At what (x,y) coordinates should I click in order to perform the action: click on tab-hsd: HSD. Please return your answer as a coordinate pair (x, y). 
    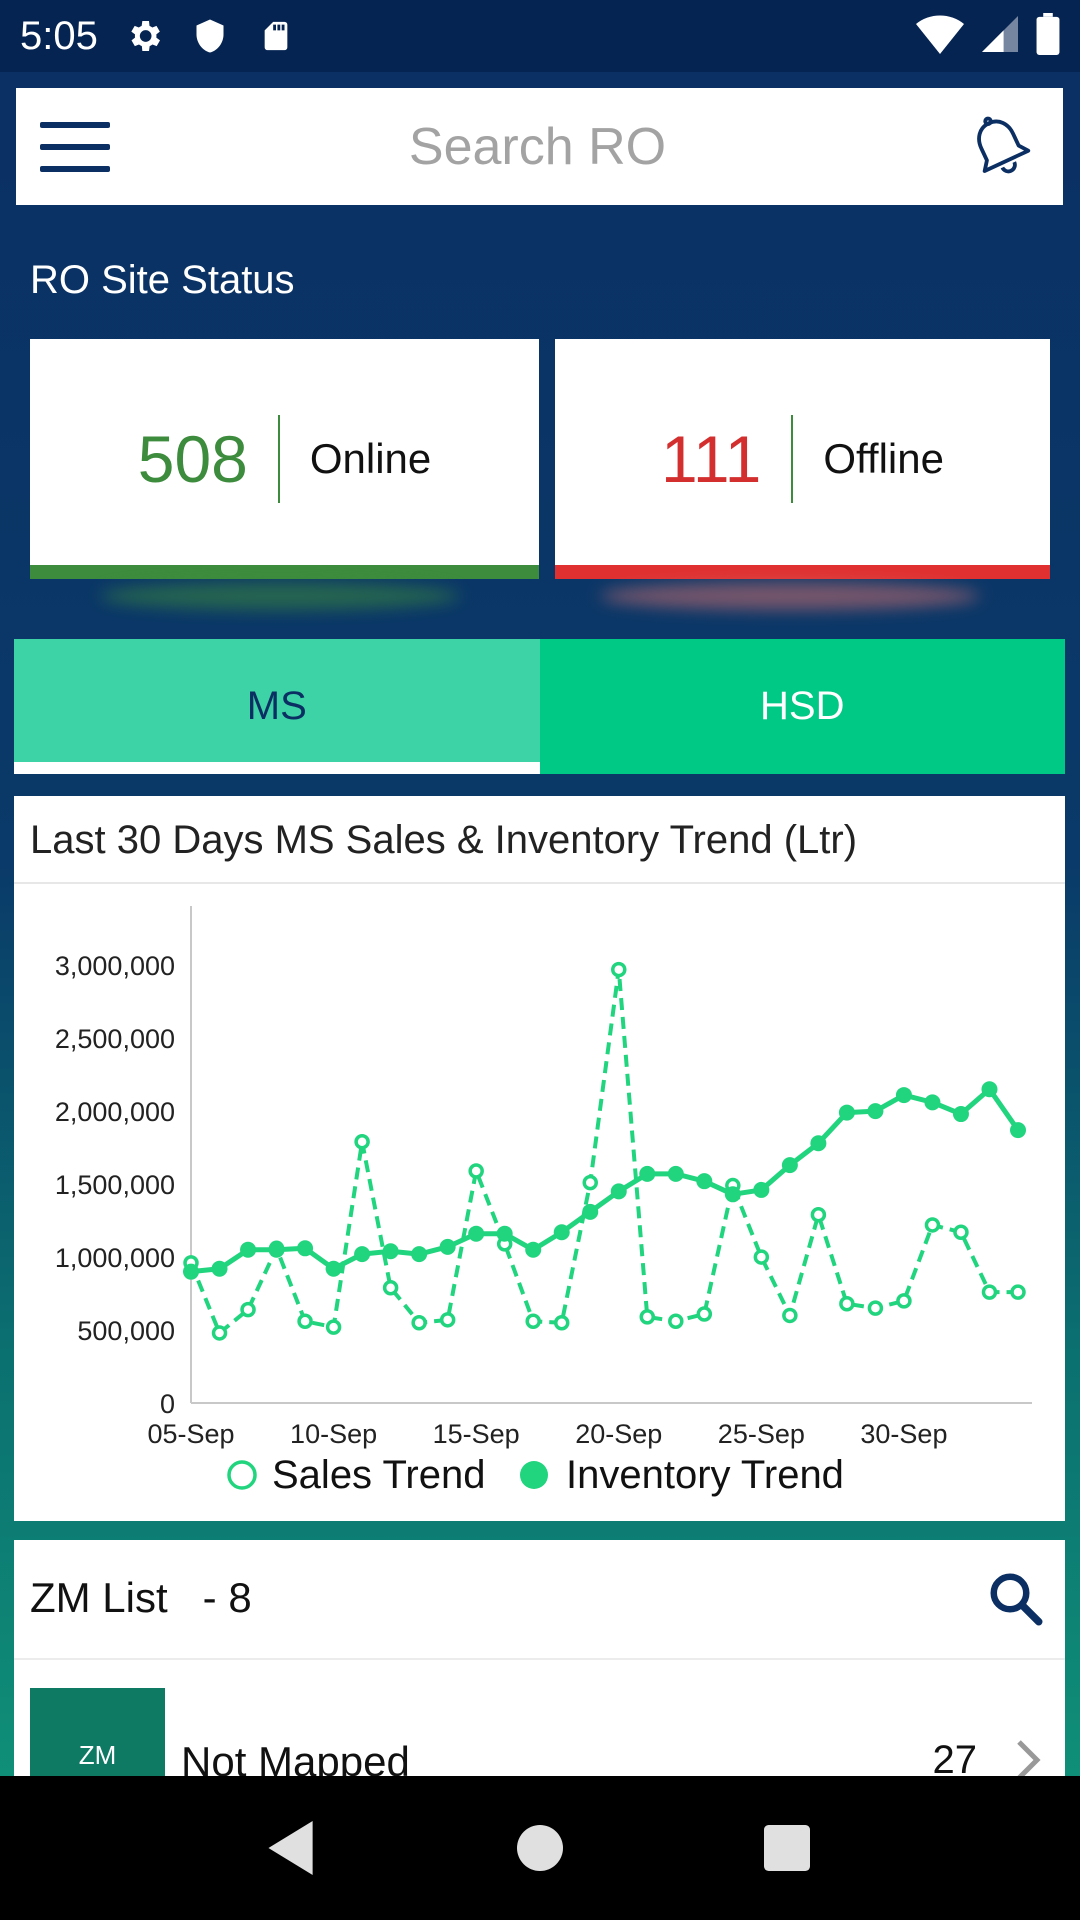
    Looking at the image, I should click on (802, 706).